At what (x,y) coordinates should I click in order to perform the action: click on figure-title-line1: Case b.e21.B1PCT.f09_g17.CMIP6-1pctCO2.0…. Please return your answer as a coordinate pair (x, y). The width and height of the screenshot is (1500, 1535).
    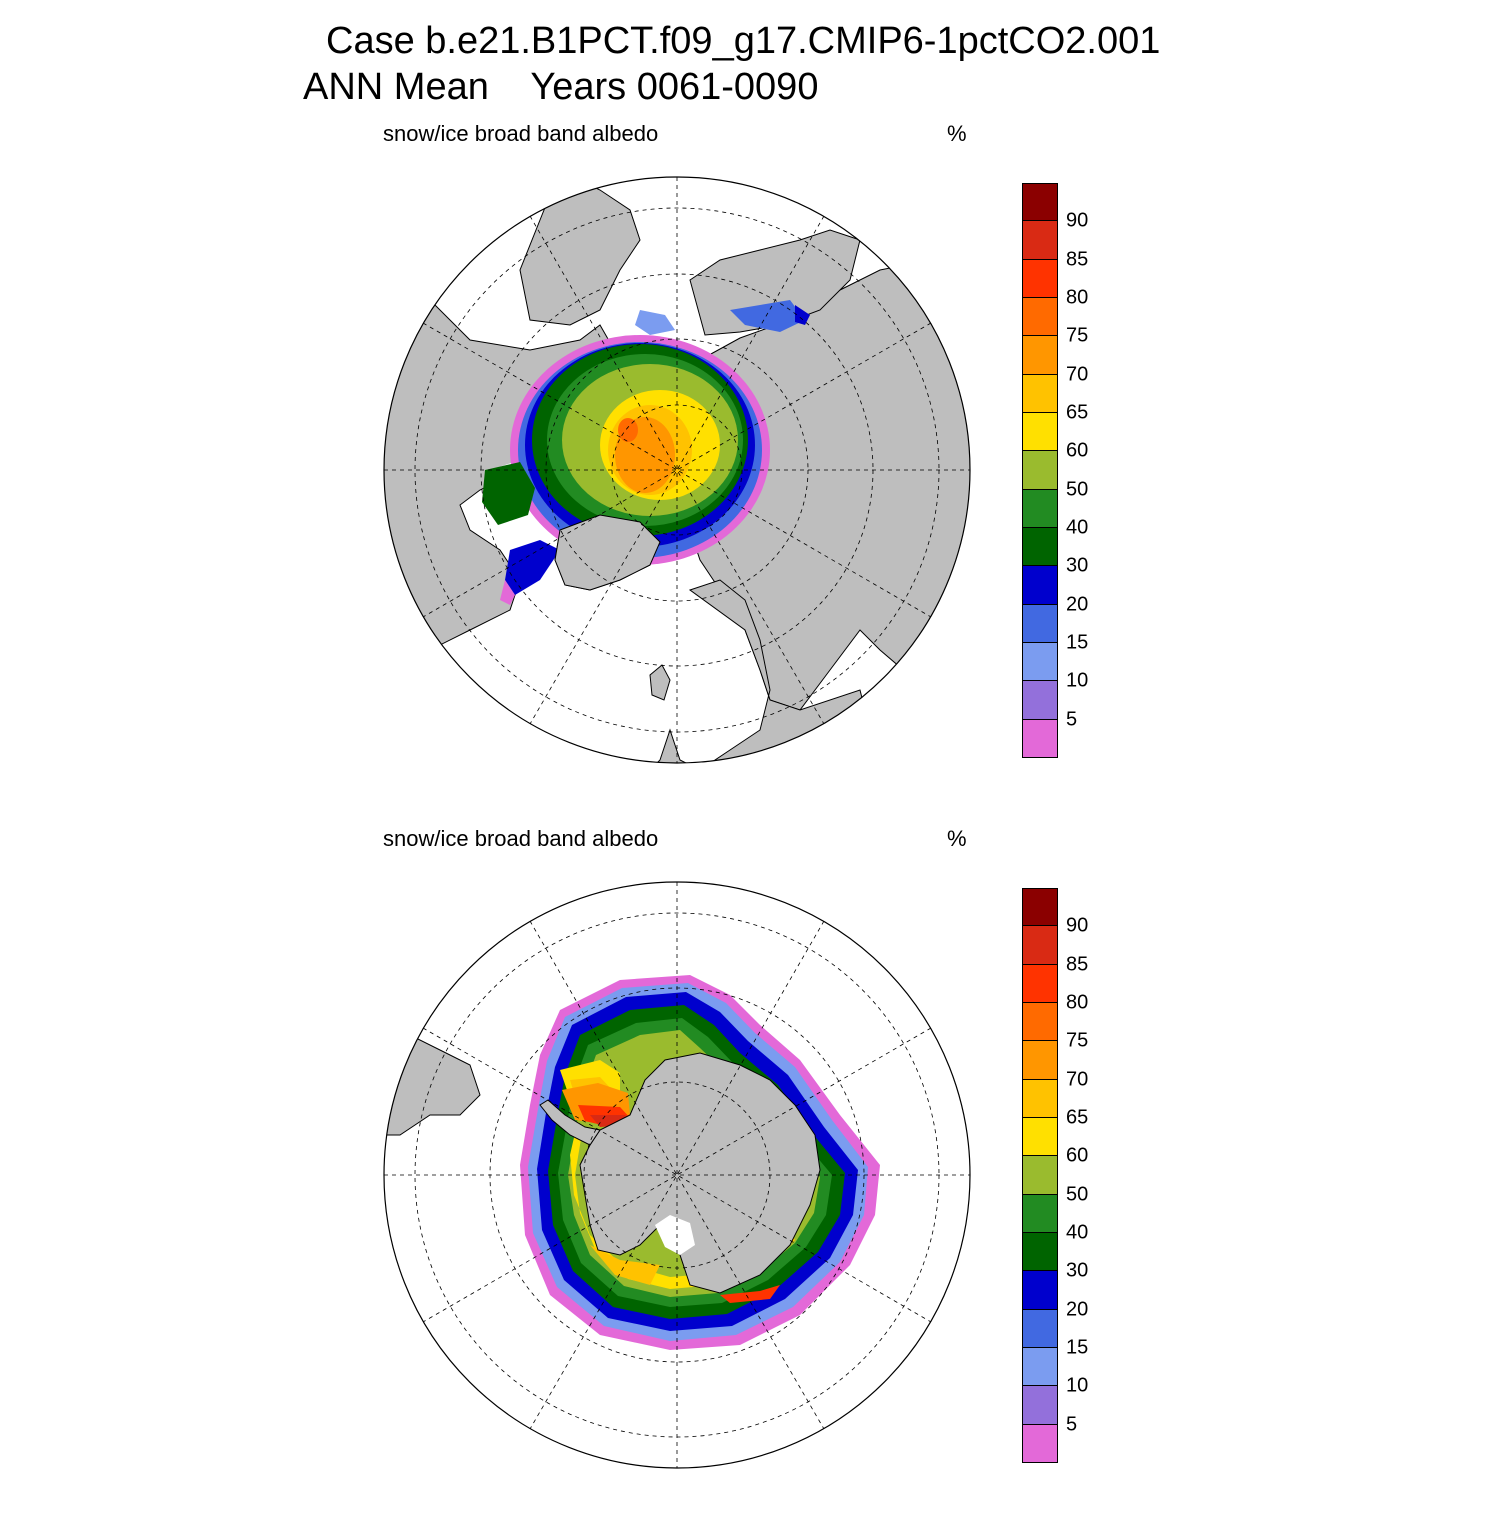
    Looking at the image, I should click on (743, 41).